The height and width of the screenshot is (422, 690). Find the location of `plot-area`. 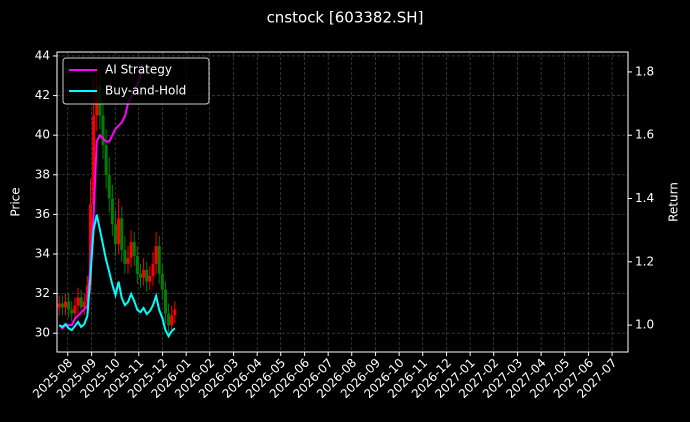

plot-area is located at coordinates (117, 202).